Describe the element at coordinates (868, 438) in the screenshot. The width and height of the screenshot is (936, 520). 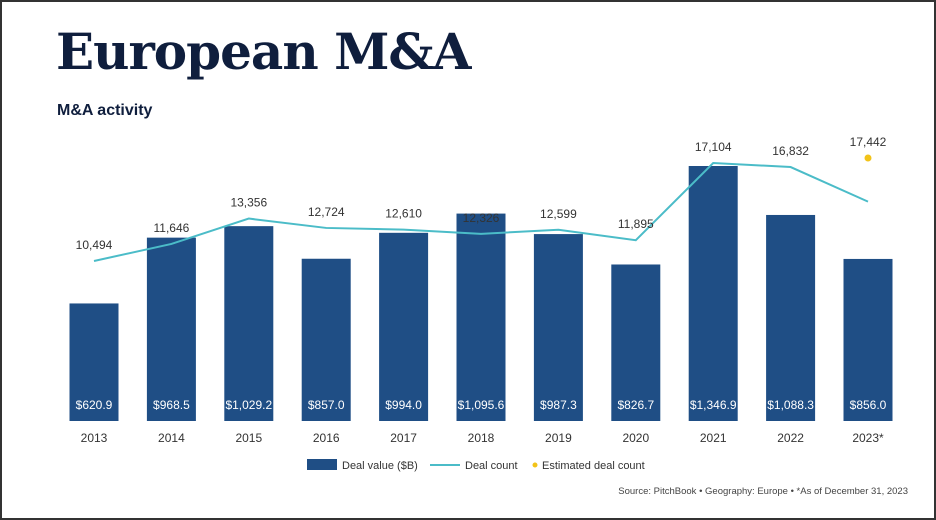
I see `x-tick-label: 2023*` at that location.